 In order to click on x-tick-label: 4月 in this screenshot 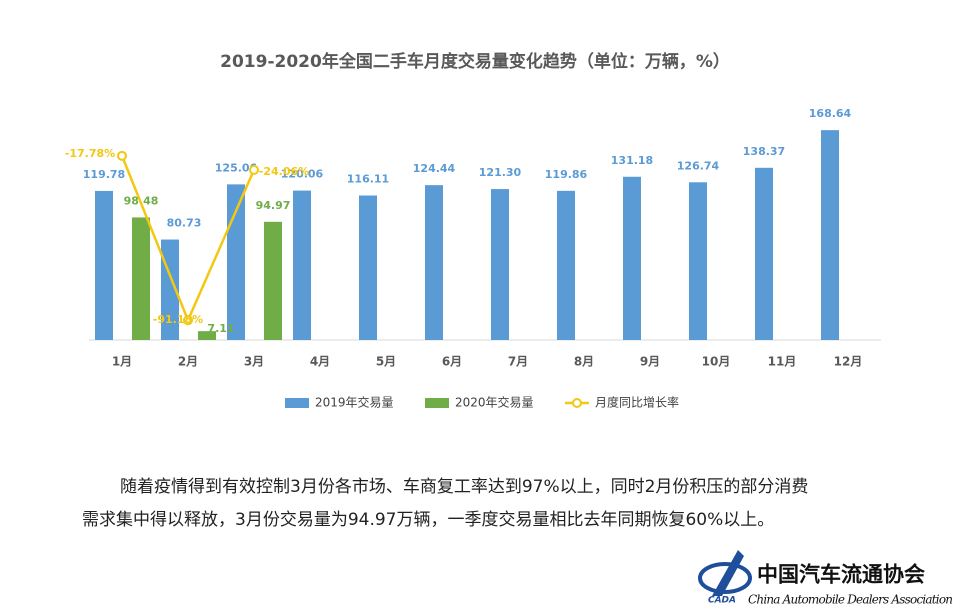, I will do `click(320, 362)`.